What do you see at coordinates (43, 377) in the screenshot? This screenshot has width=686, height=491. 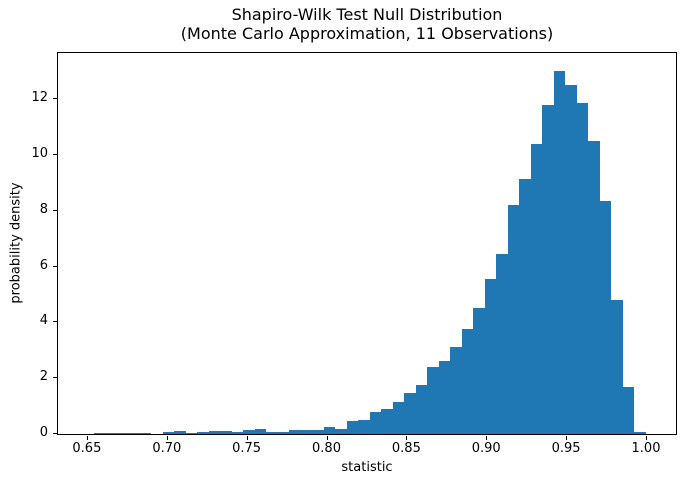 I see `y-tick-label: 2` at bounding box center [43, 377].